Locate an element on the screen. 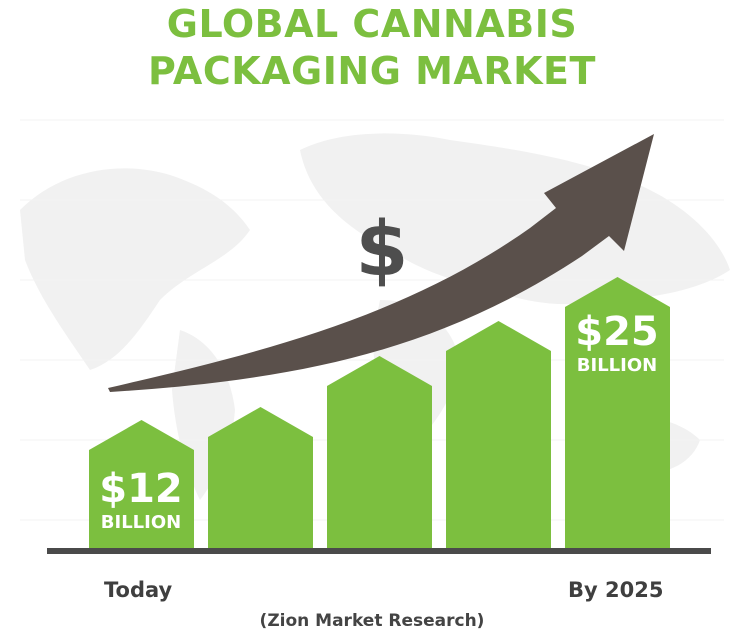  chart-title-line-1: GLOBAL CANNABIS is located at coordinates (372, 24).